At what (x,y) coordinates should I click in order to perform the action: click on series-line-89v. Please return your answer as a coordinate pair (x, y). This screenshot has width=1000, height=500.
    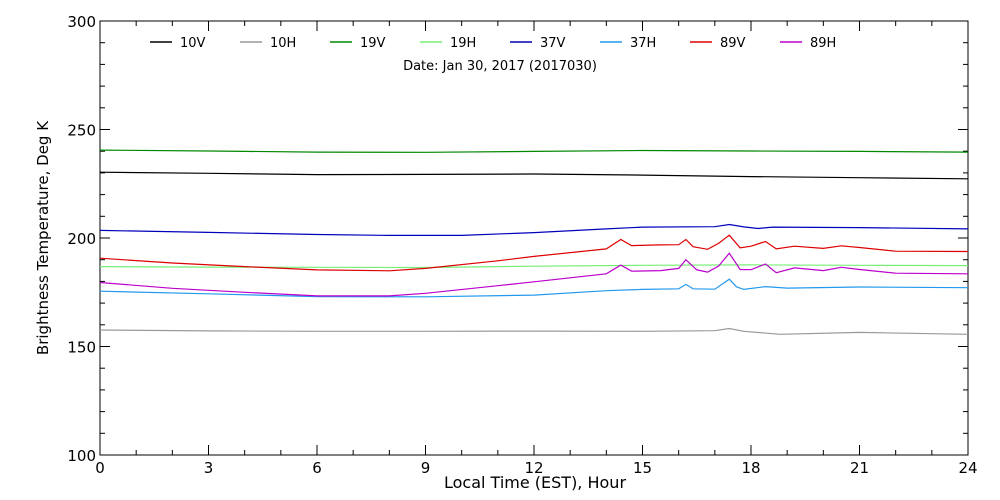
    Looking at the image, I should click on (534, 253).